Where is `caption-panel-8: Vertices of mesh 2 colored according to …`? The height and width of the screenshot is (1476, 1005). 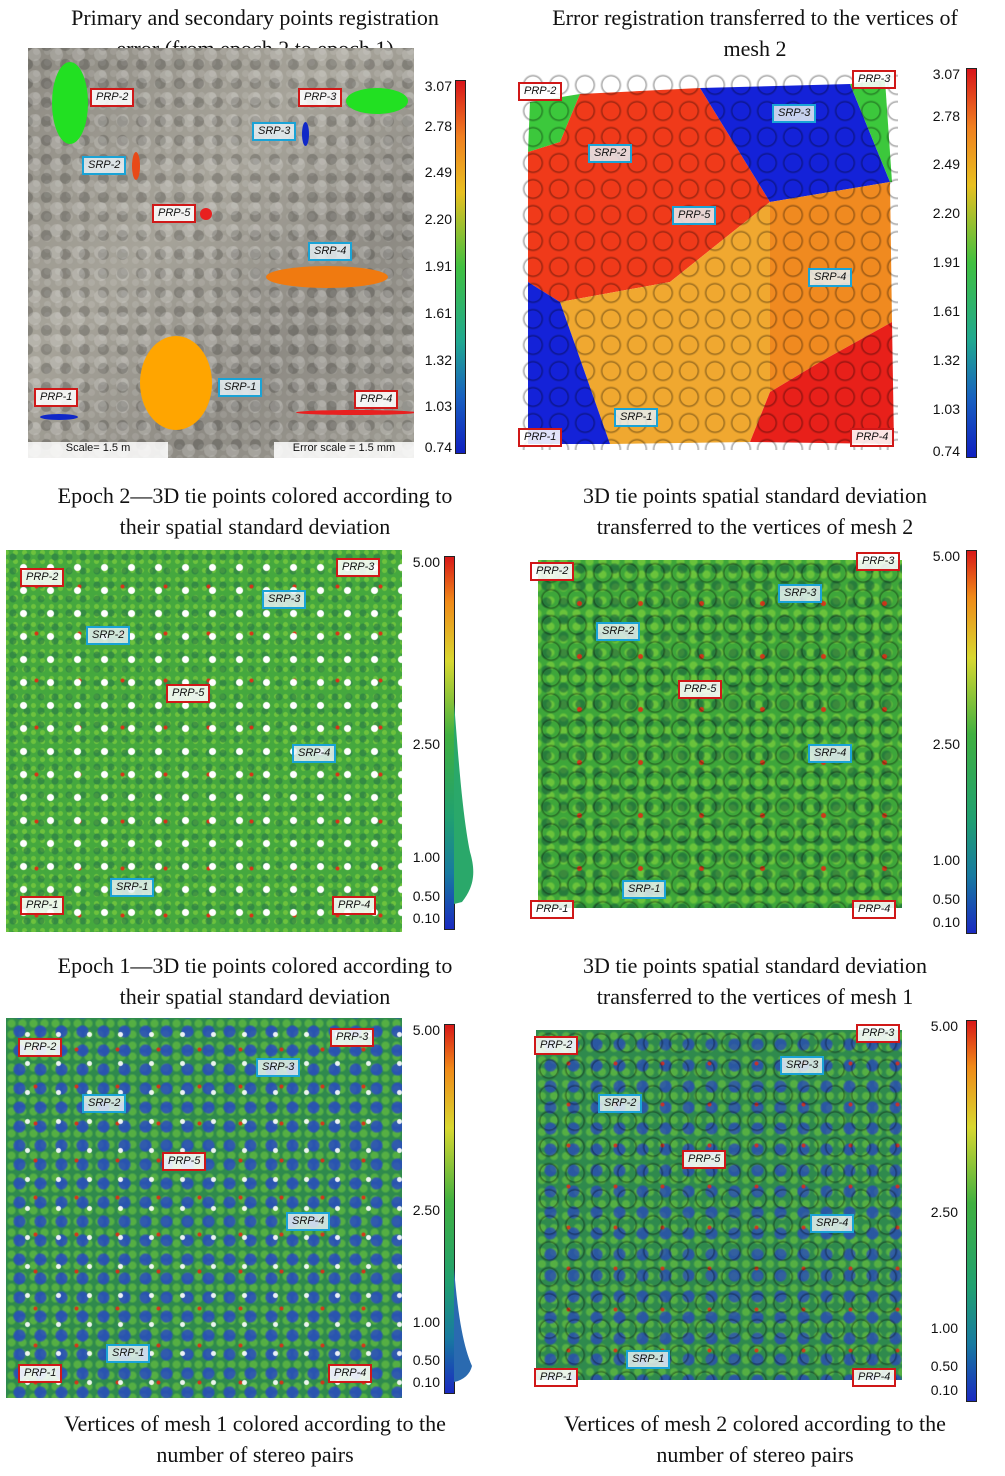 caption-panel-8: Vertices of mesh 2 colored according to … is located at coordinates (755, 1439).